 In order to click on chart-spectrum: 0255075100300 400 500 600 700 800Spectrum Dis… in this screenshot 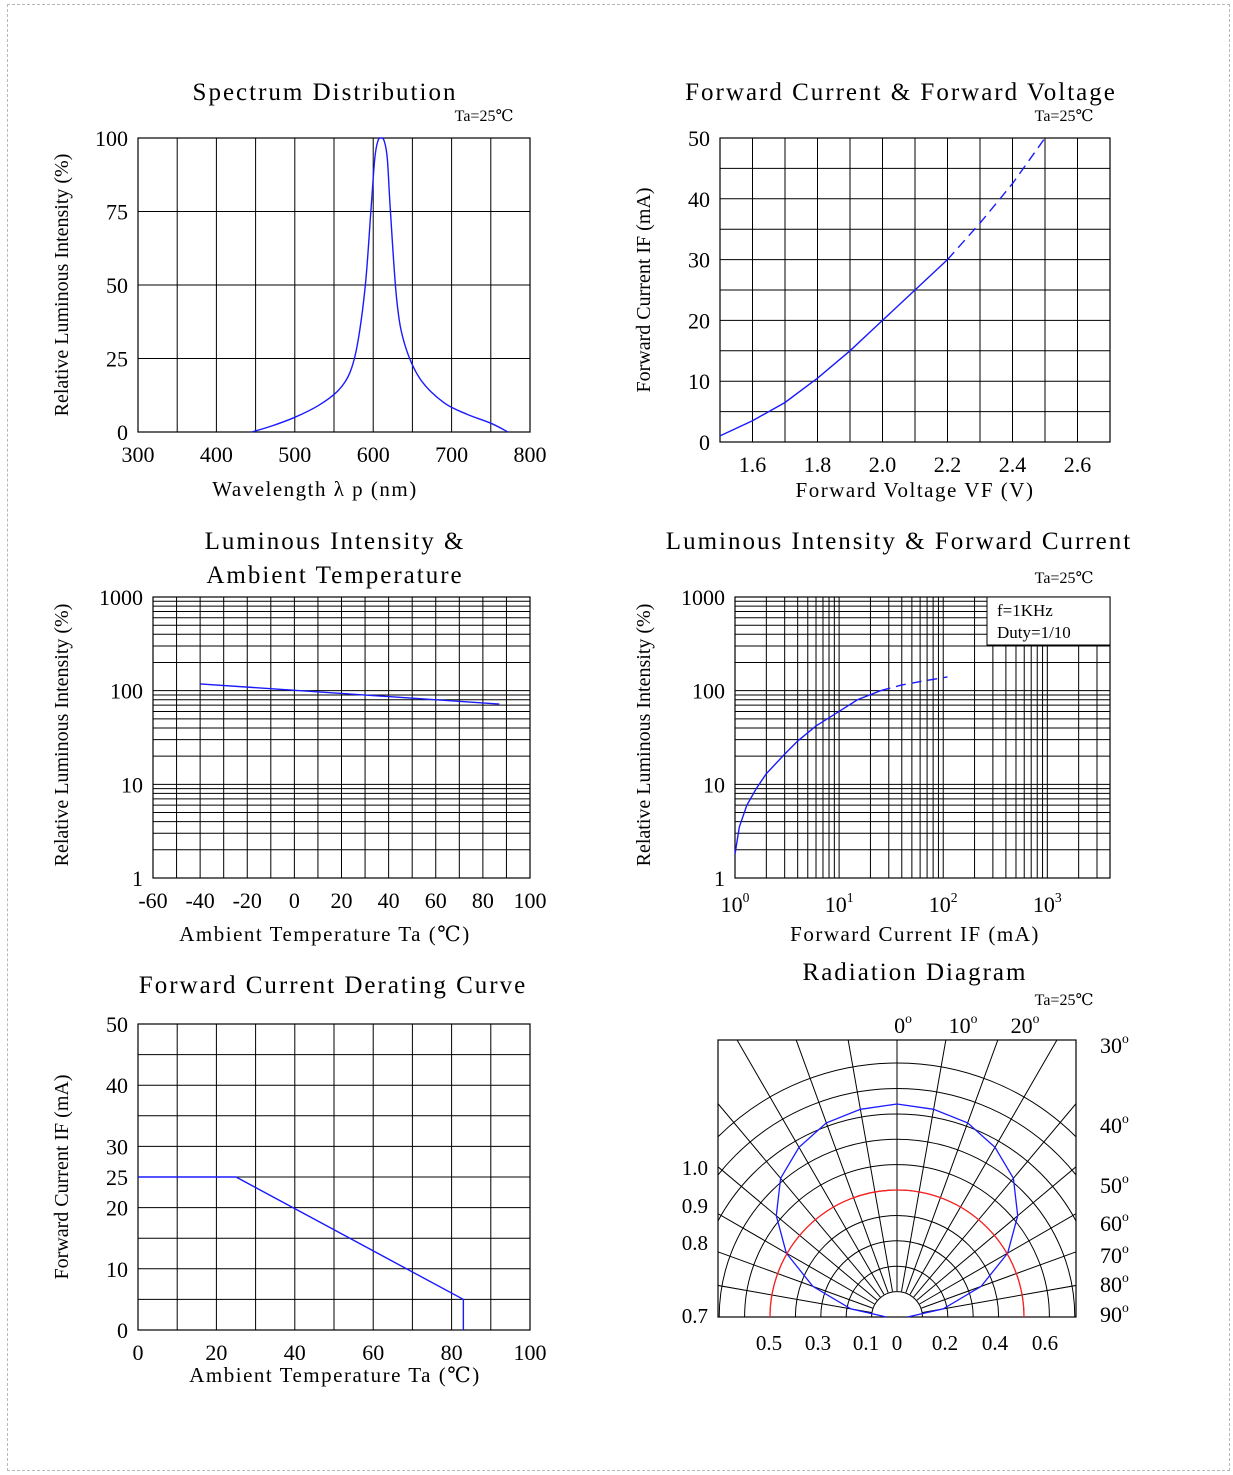, I will do `click(299, 290)`.